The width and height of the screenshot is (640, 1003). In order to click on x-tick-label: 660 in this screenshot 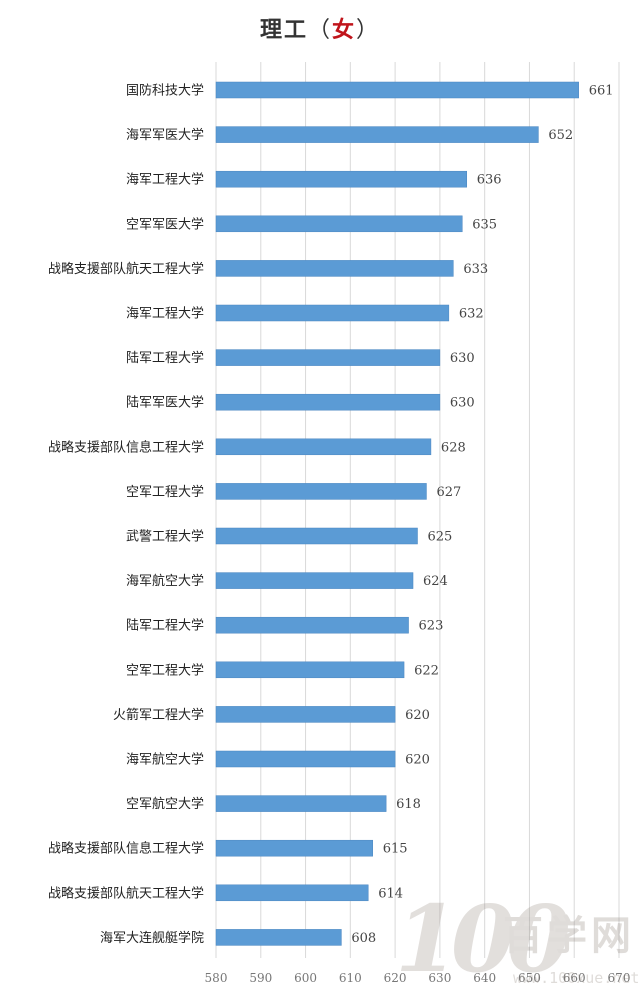, I will do `click(574, 978)`.